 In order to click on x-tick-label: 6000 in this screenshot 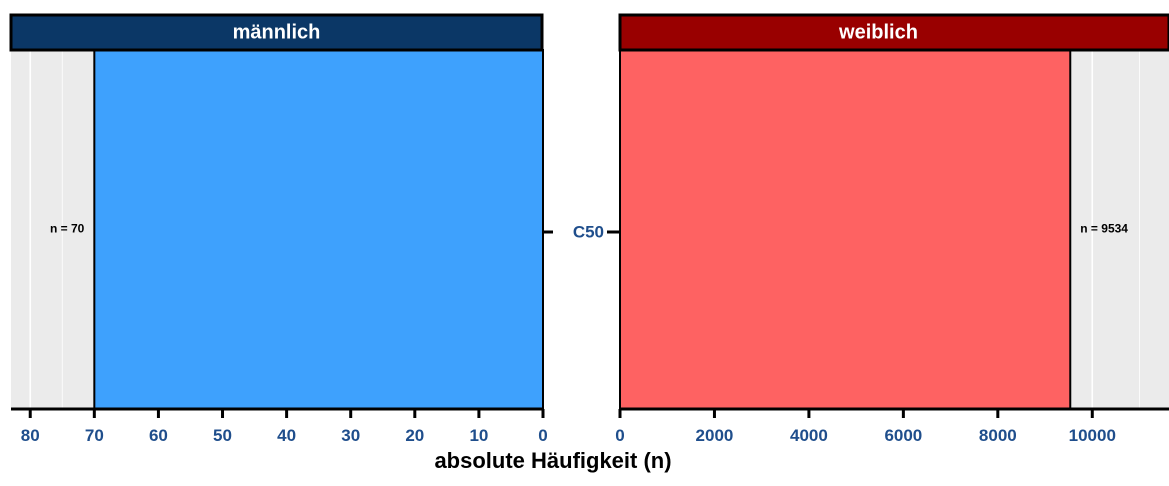, I will do `click(903, 435)`.